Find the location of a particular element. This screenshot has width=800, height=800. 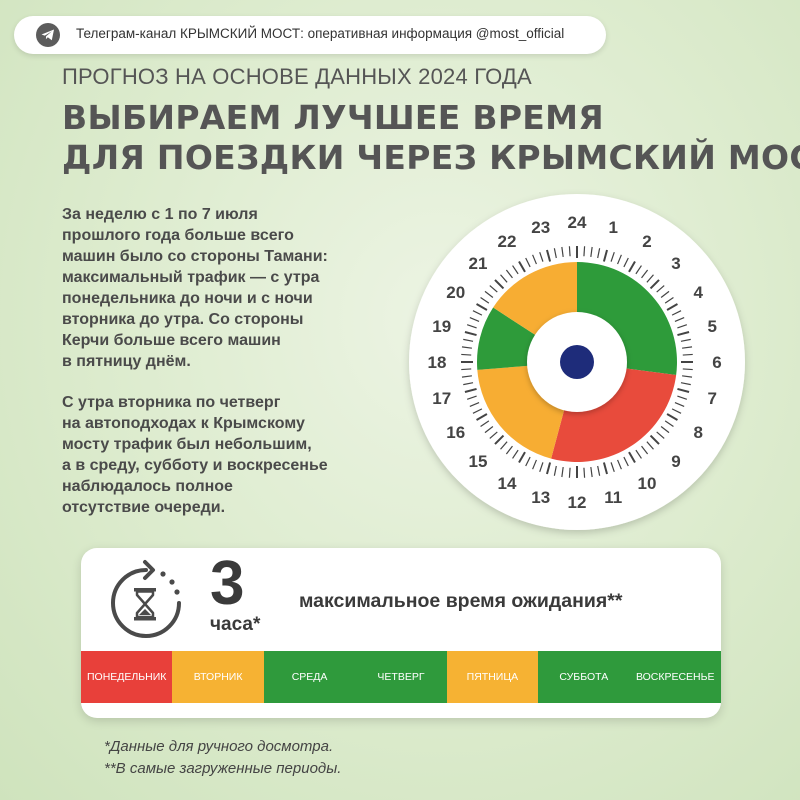

clock-hour-label-16: 16 is located at coordinates (455, 432).